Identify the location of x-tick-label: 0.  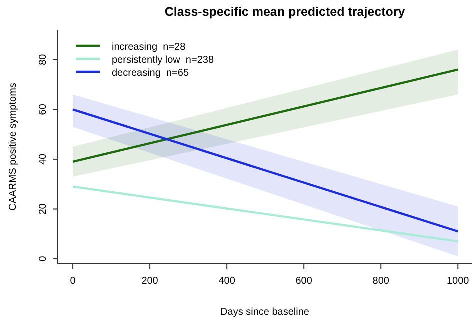
(73, 281).